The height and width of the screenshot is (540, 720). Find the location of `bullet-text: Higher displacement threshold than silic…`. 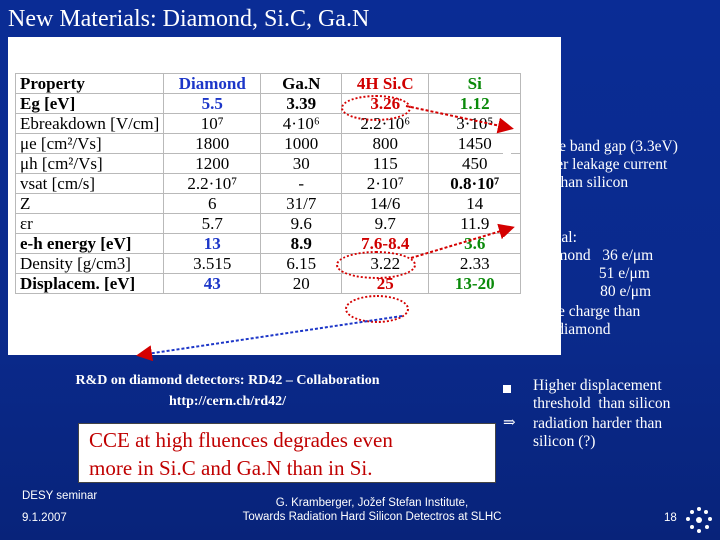

bullet-text: Higher displacement threshold than silic… is located at coordinates (602, 394).